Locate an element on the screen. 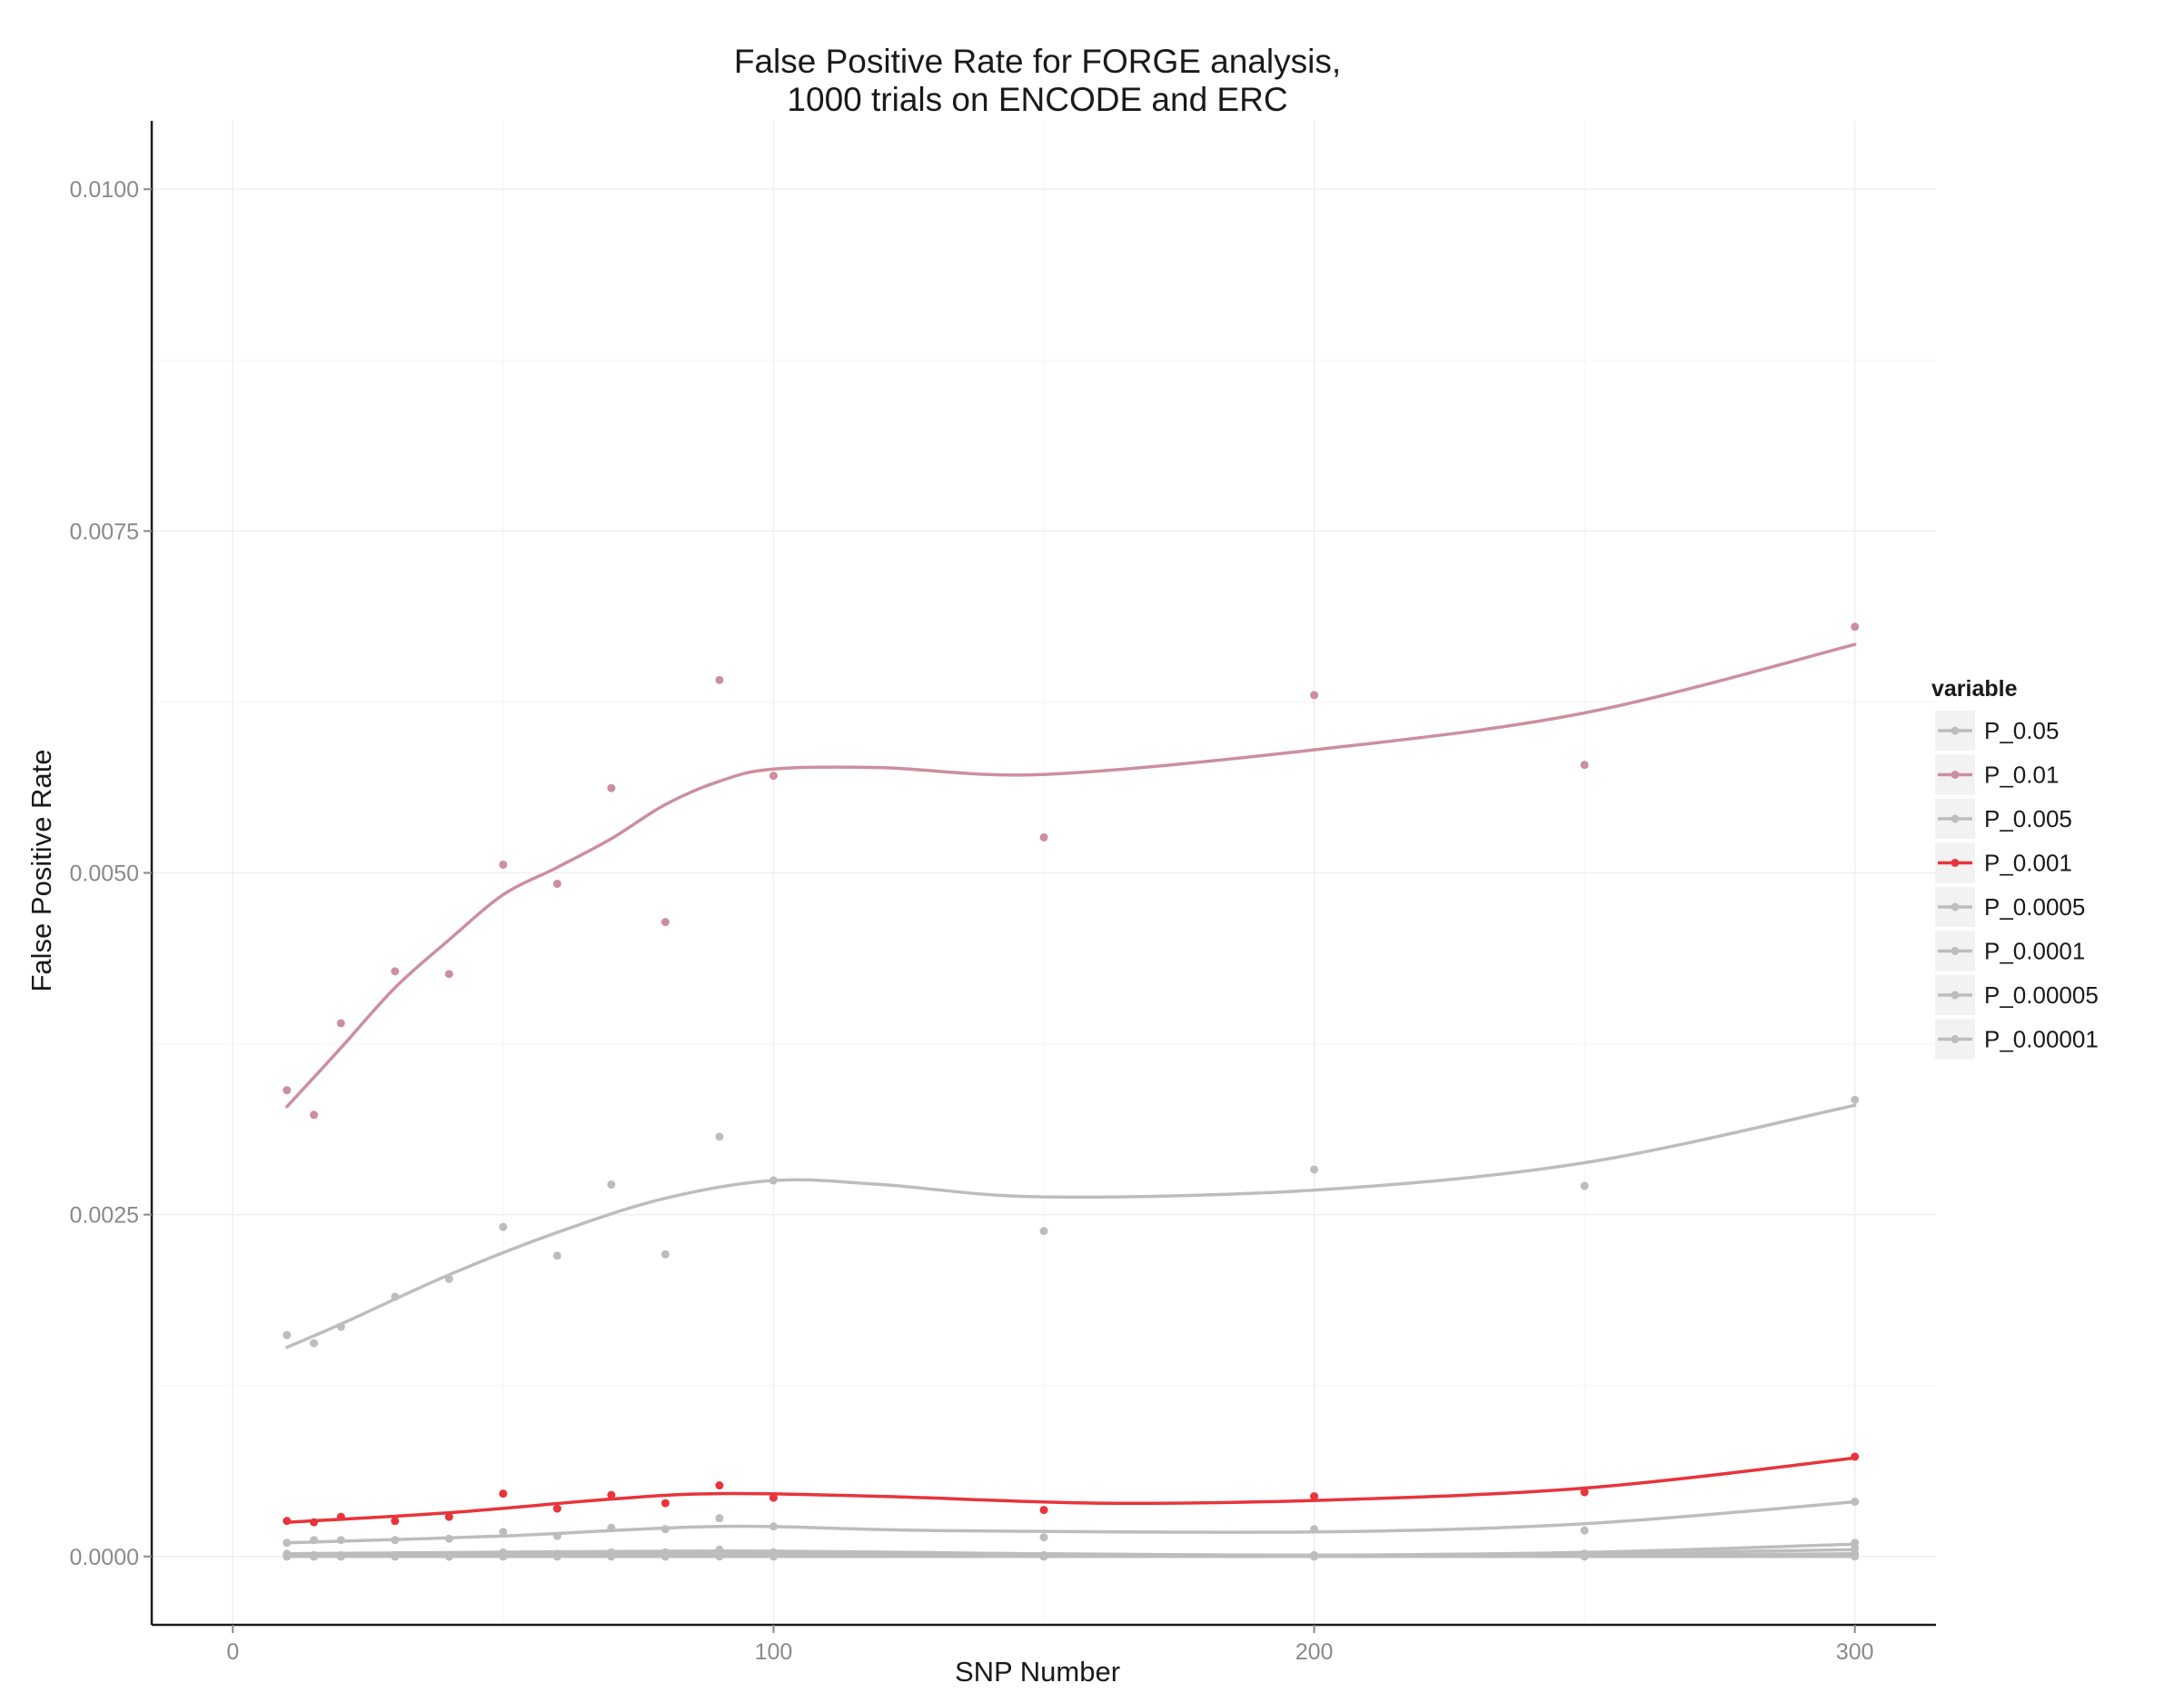 This screenshot has height=1693, width=2184. y-tick-label: 0.0025 is located at coordinates (104, 1216).